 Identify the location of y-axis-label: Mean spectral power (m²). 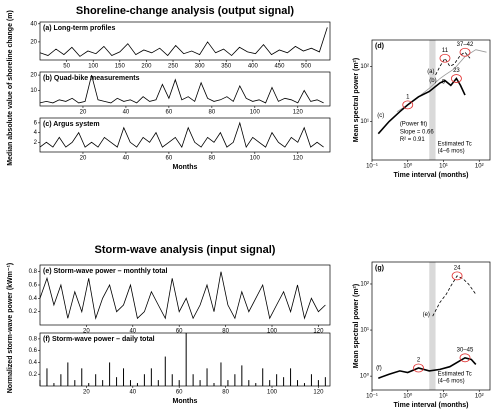
(356, 100).